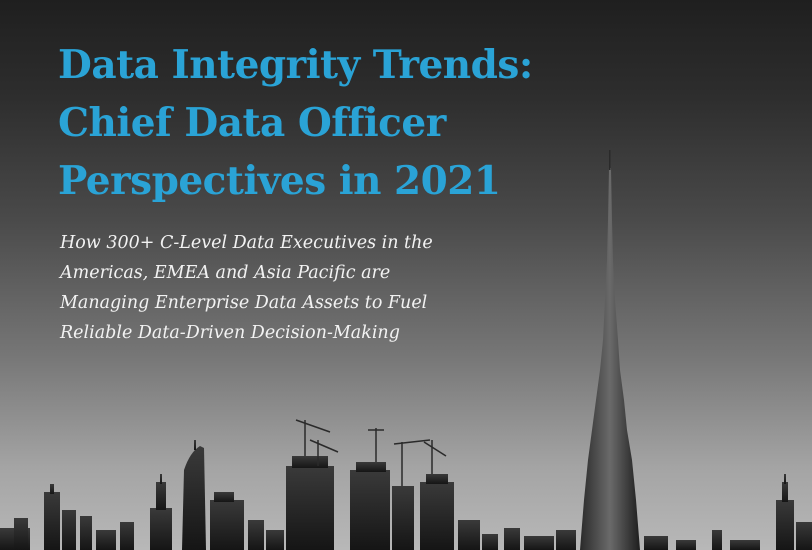  I want to click on title-line-1: Data Integrity Trends:, so click(295, 65).